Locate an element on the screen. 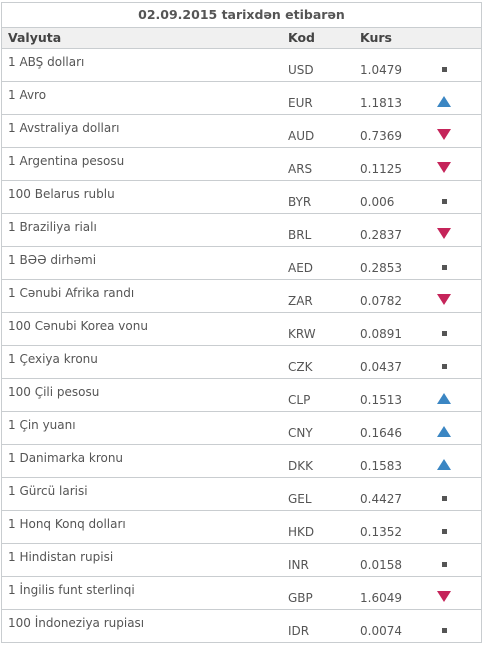  currency-code: EUR is located at coordinates (300, 103).